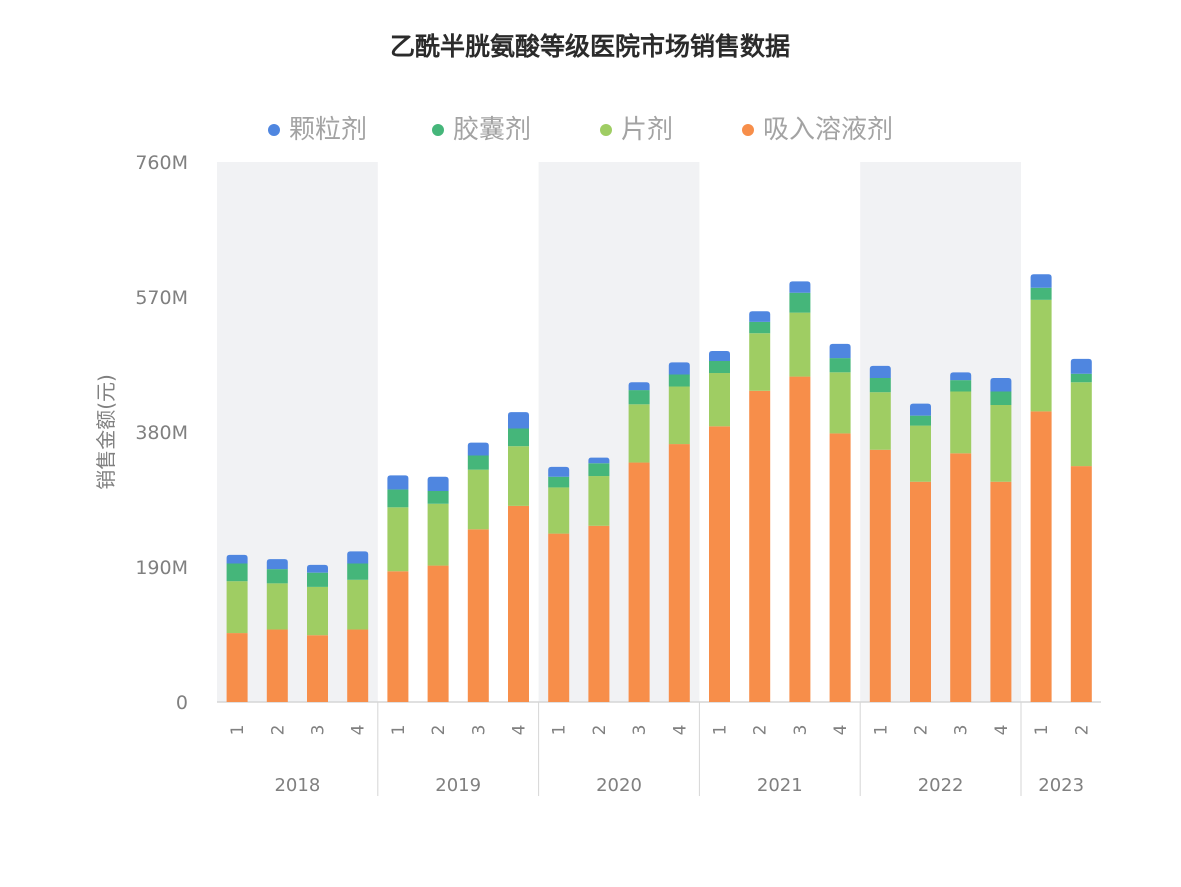  Describe the element at coordinates (319, 730) in the screenshot. I see `x-tick-label: 3` at that location.